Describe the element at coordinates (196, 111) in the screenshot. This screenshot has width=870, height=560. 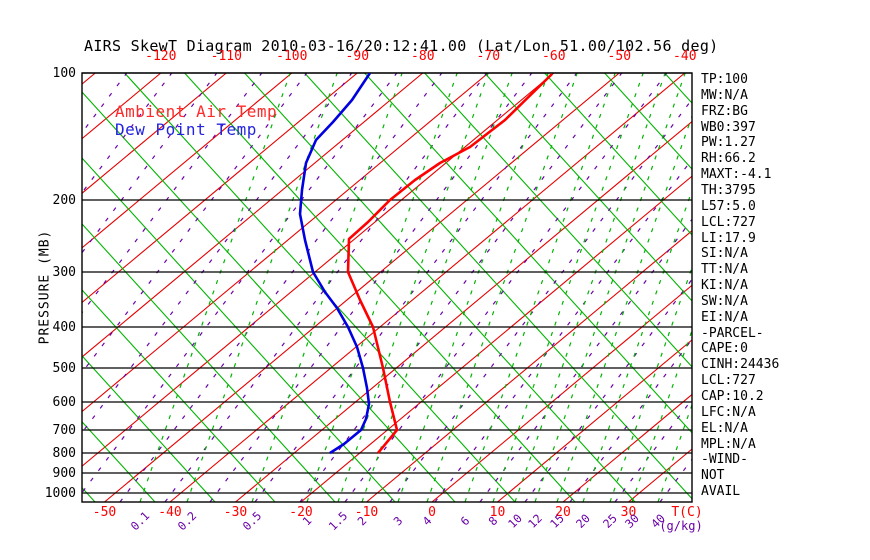
I see `legend-ambient-air-temp: Ambient Air Temp` at that location.